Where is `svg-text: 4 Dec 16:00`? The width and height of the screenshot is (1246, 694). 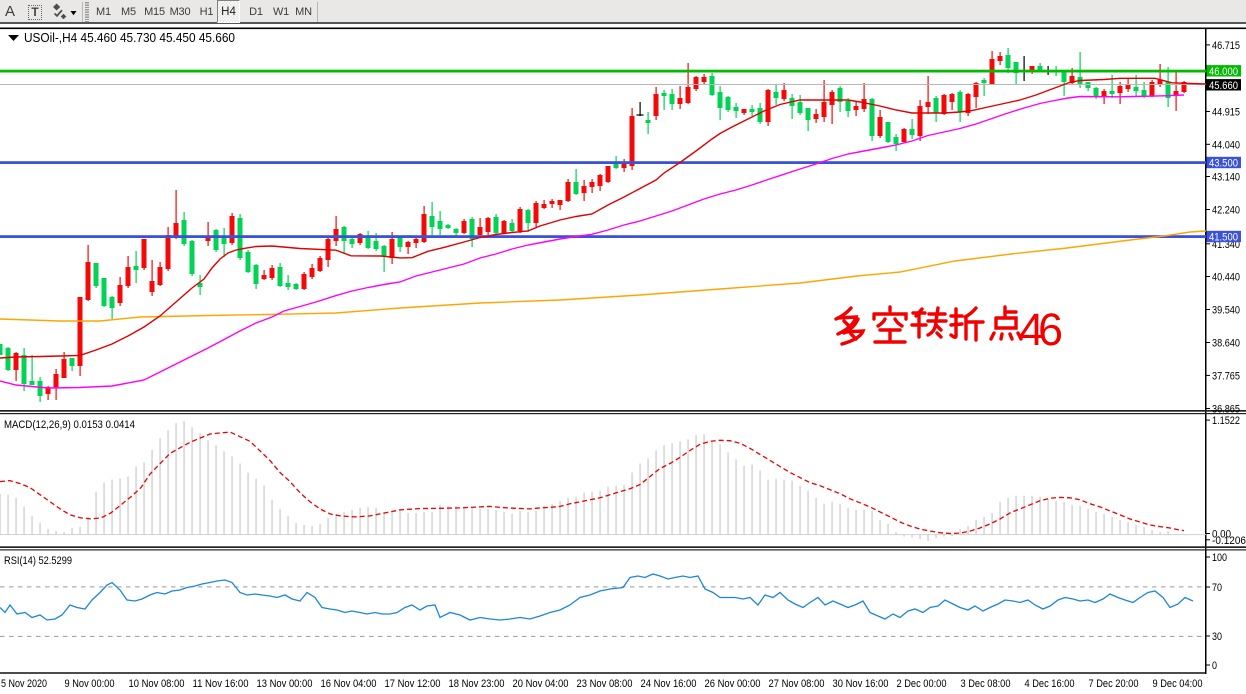 svg-text: 4 Dec 16:00 is located at coordinates (1050, 684).